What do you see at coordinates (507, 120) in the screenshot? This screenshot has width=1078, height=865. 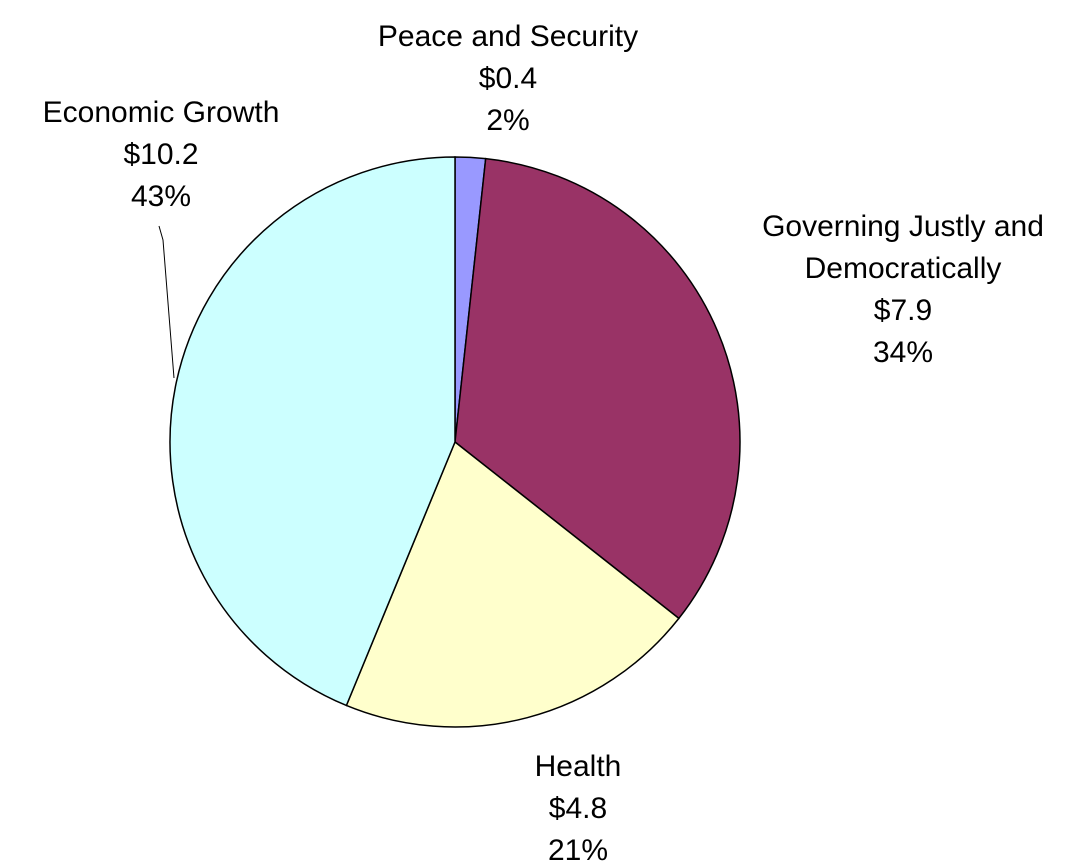 I see `slice-label-peace-and-security-percent: 2%` at bounding box center [507, 120].